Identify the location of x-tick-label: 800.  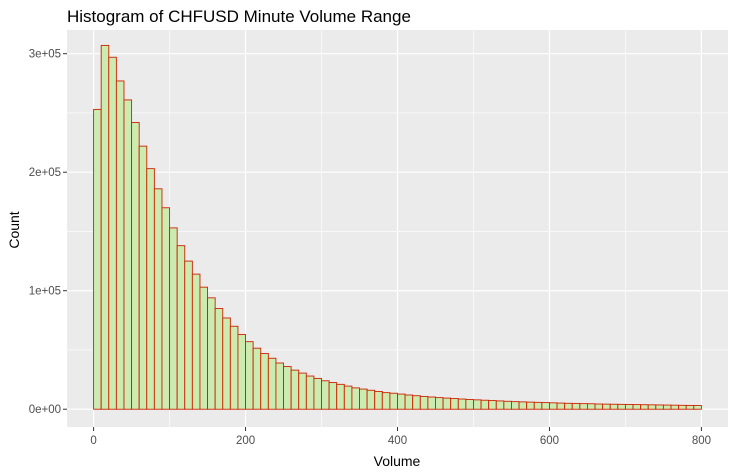
(701, 441).